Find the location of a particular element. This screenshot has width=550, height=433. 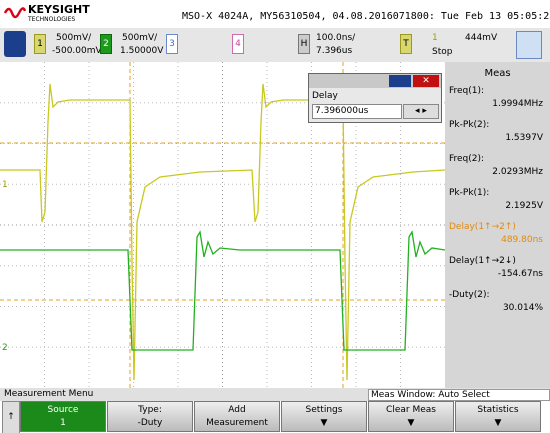

meas-value: 2.0293MHz is located at coordinates (517, 172).